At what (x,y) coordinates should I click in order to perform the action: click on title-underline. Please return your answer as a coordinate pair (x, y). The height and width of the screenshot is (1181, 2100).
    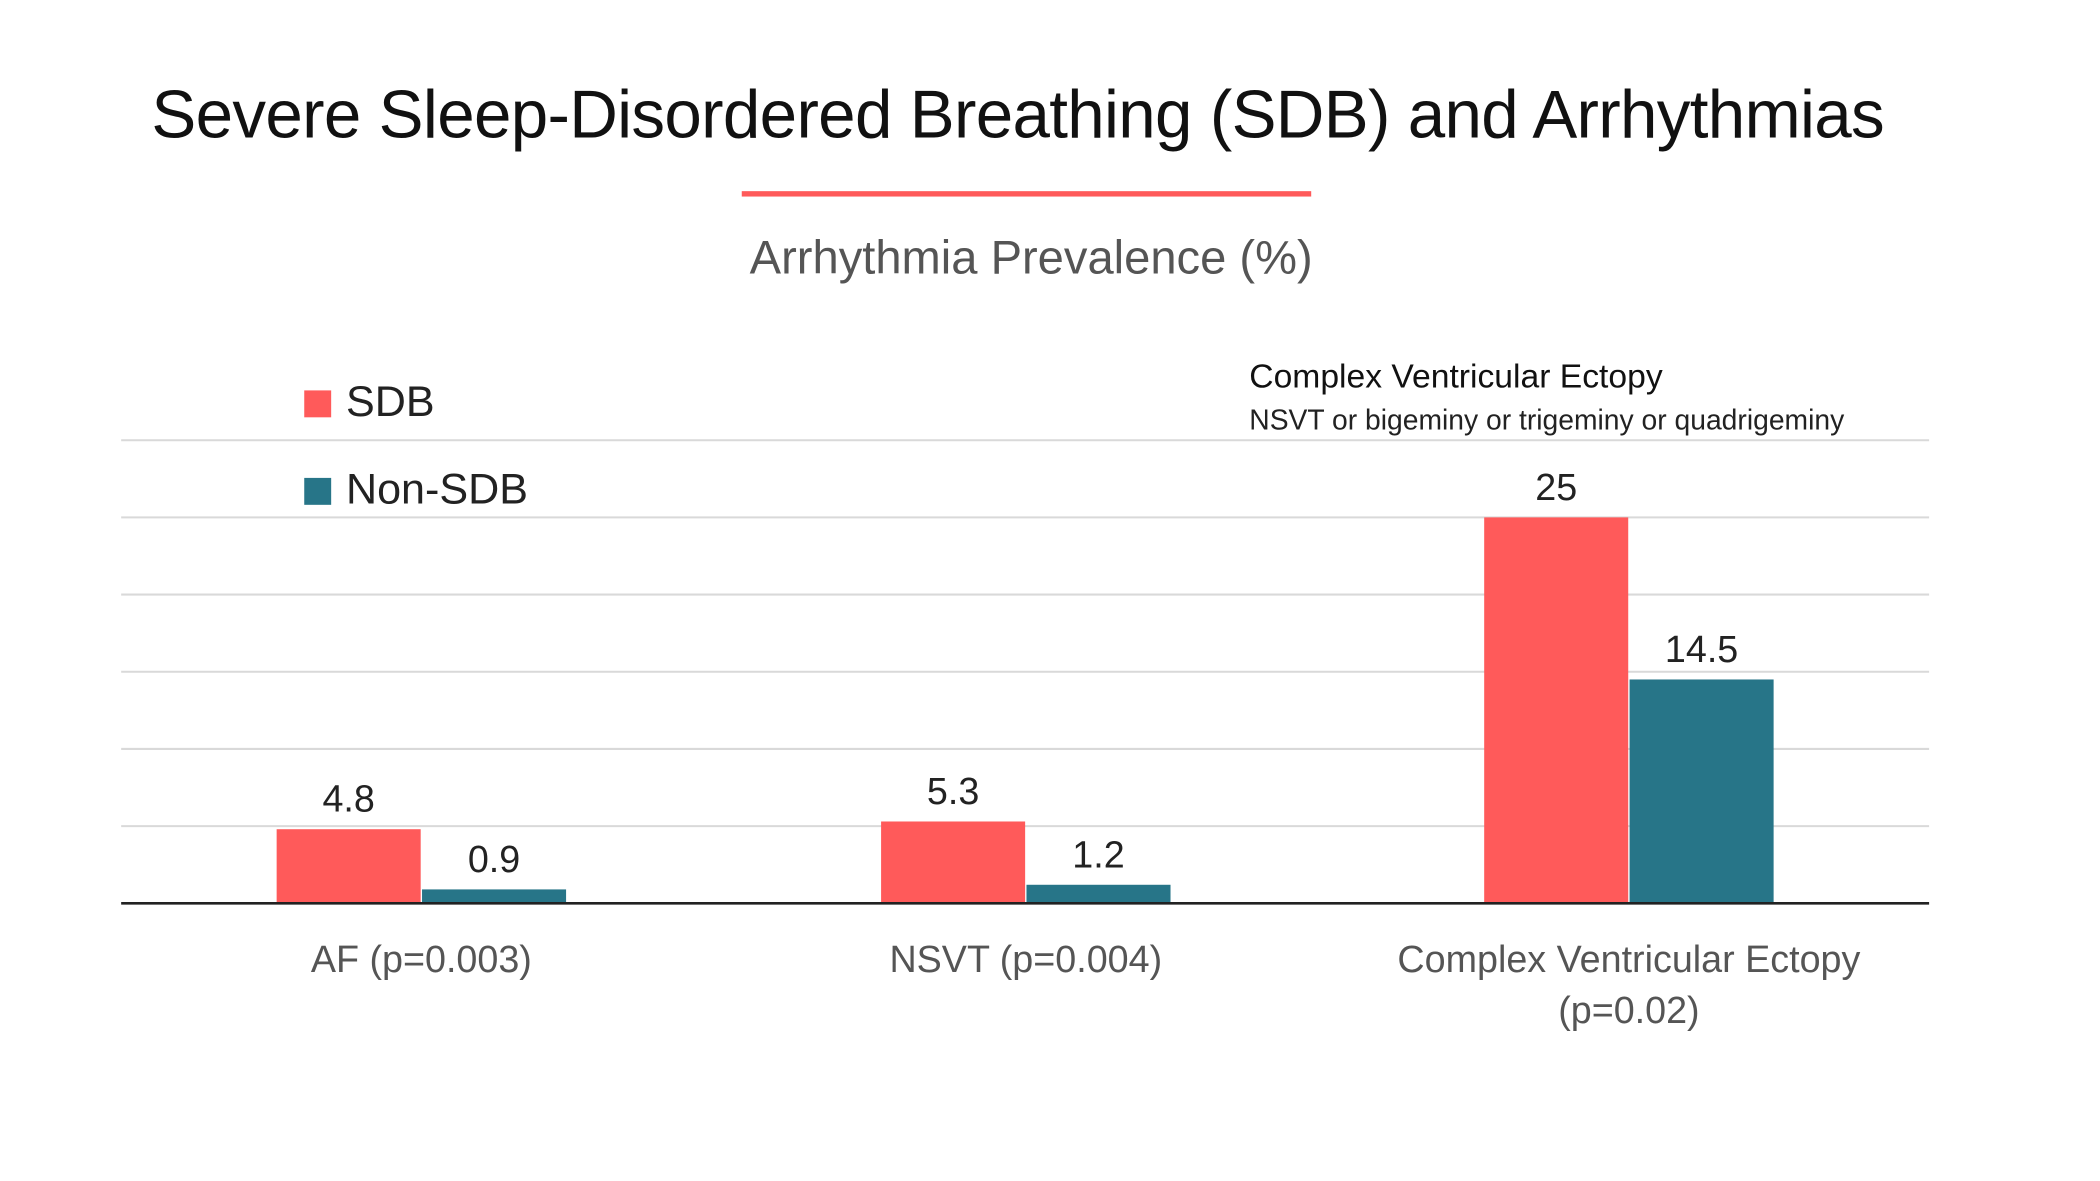
    Looking at the image, I should click on (1026, 194).